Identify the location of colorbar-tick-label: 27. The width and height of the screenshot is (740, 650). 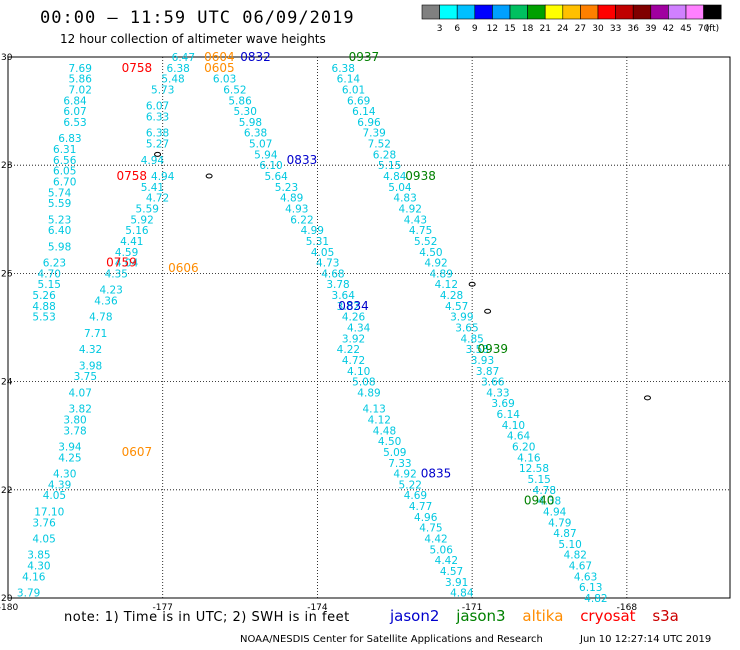
(580, 29).